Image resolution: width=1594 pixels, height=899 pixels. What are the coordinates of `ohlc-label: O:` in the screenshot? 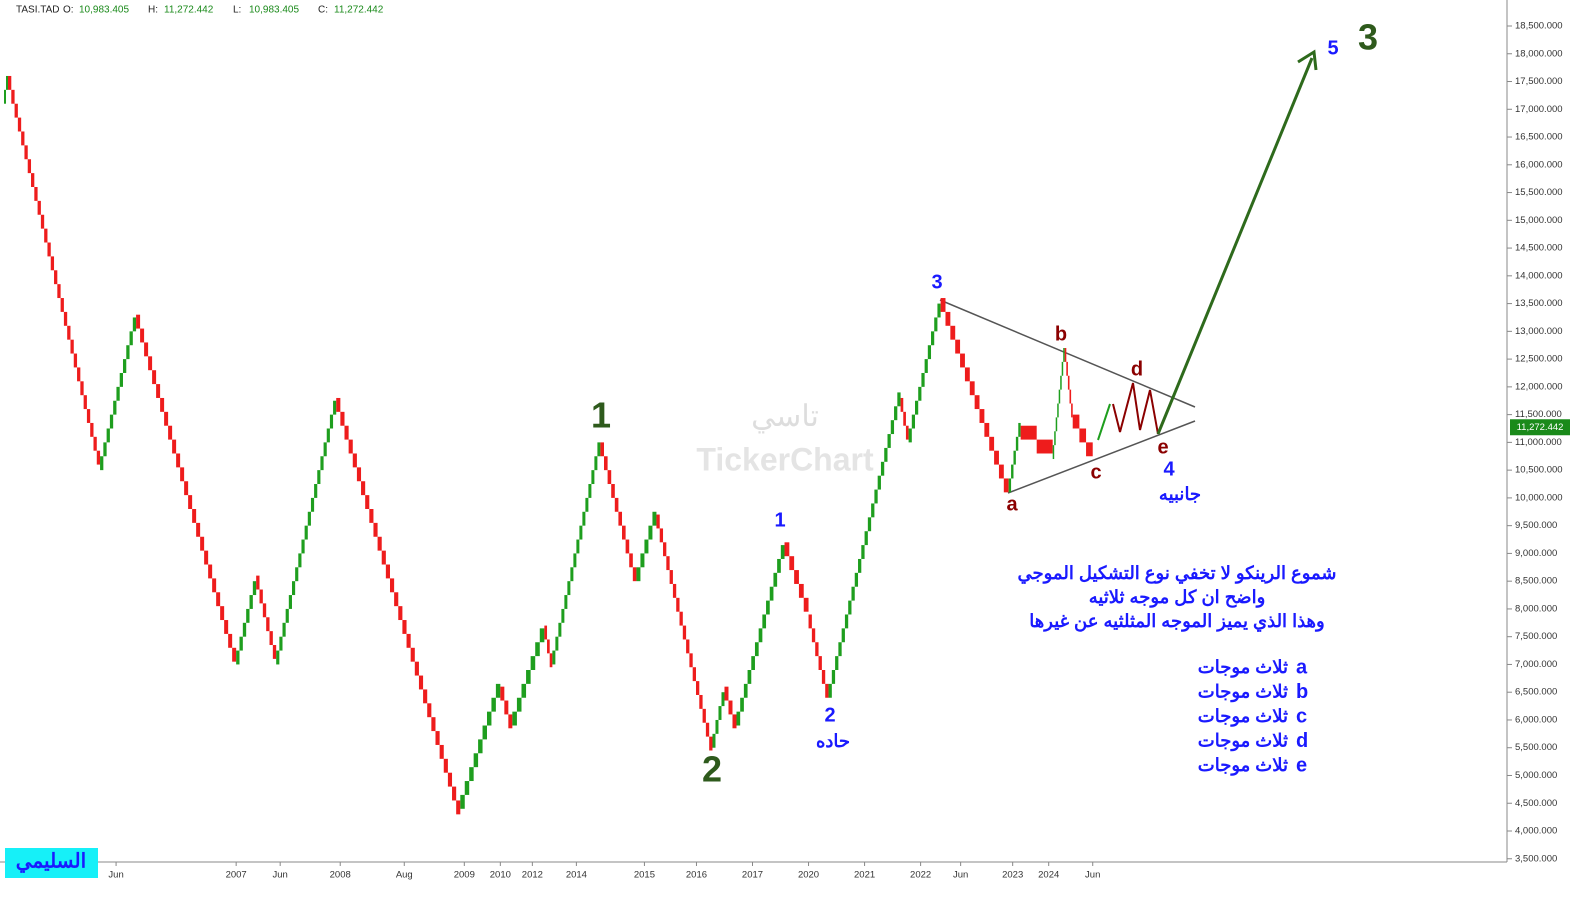 It's located at (68, 10).